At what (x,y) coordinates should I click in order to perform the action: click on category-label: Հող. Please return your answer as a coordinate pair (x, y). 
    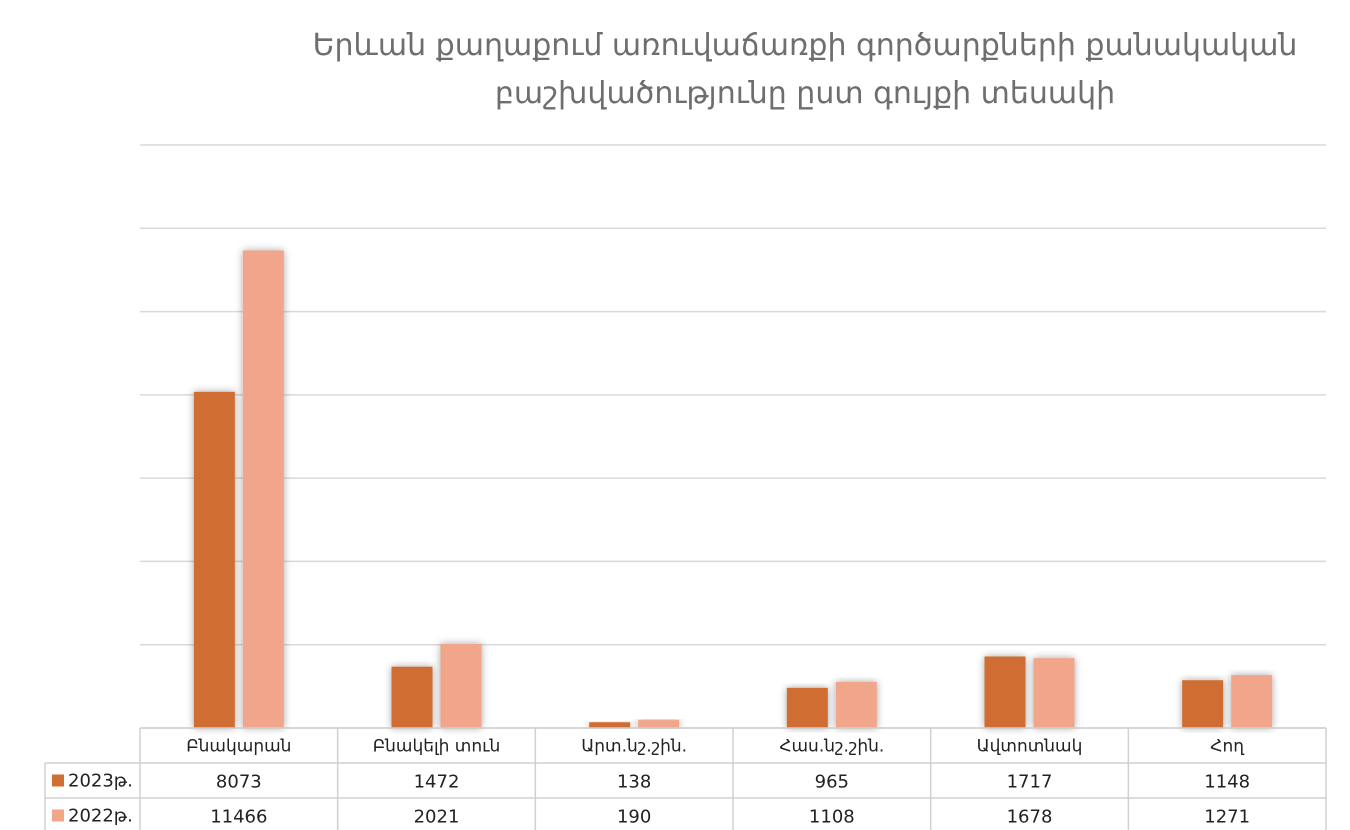
    Looking at the image, I should click on (1227, 747).